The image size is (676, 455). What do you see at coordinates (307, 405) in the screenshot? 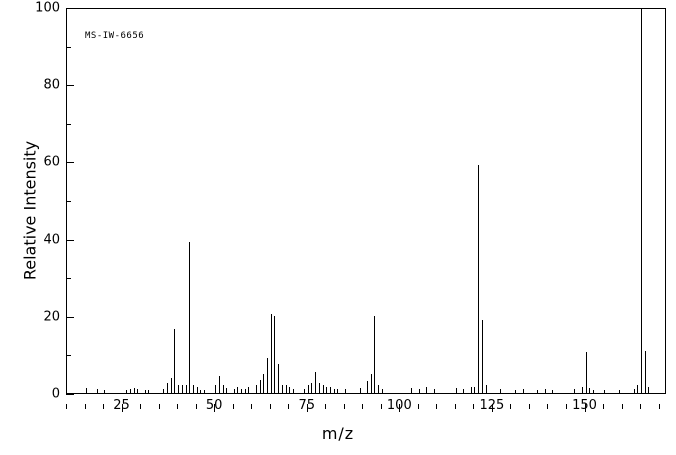
I see `x-tick-label: 75` at bounding box center [307, 405].